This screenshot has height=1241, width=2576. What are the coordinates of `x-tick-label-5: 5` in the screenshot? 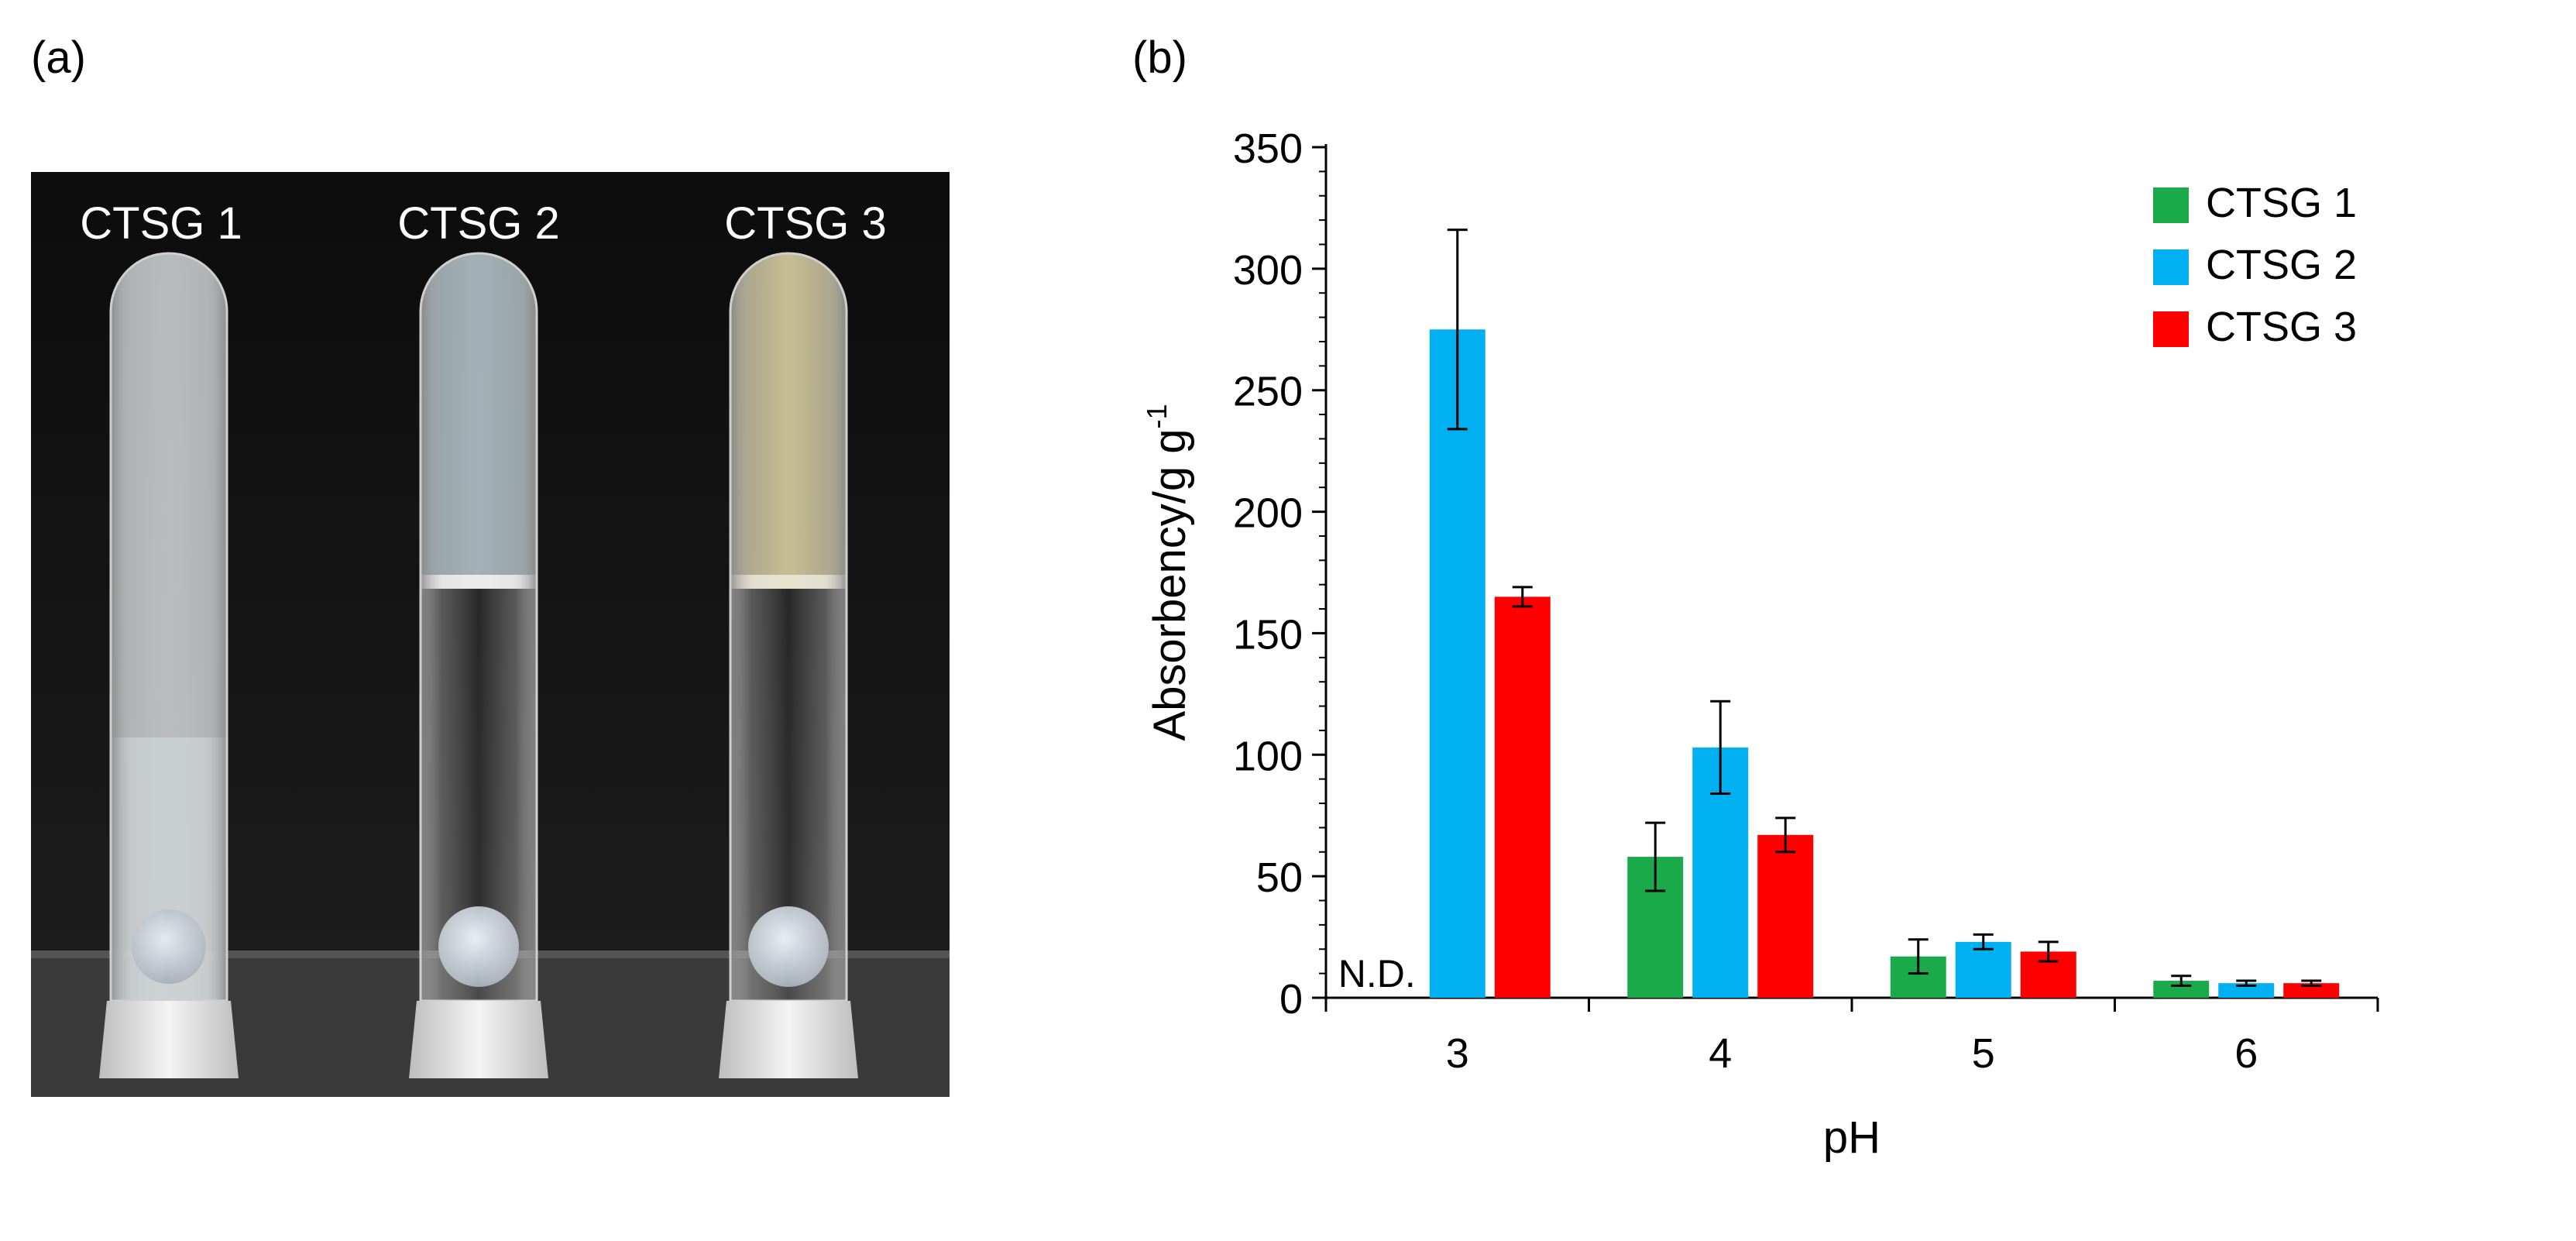 It's located at (1984, 1053).